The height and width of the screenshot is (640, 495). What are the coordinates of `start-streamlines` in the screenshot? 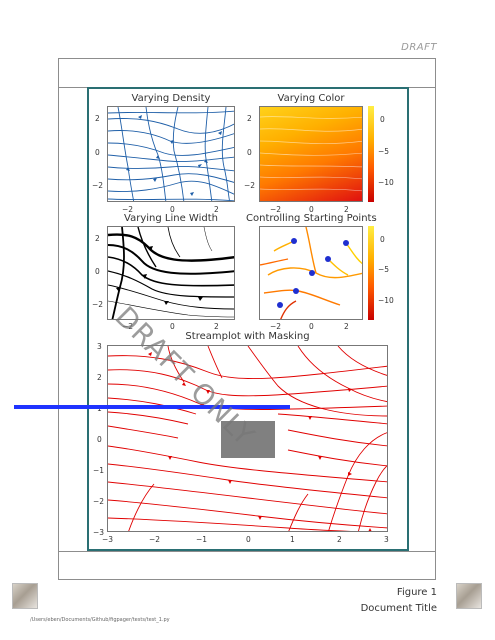 It's located at (311, 273).